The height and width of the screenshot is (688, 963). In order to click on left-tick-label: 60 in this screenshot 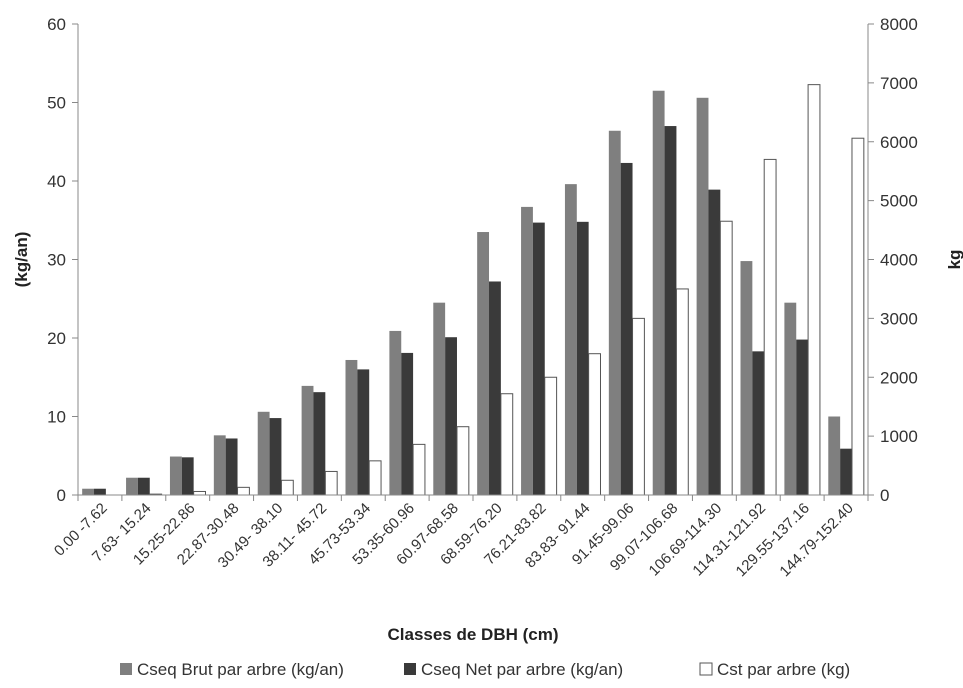, I will do `click(56, 24)`.